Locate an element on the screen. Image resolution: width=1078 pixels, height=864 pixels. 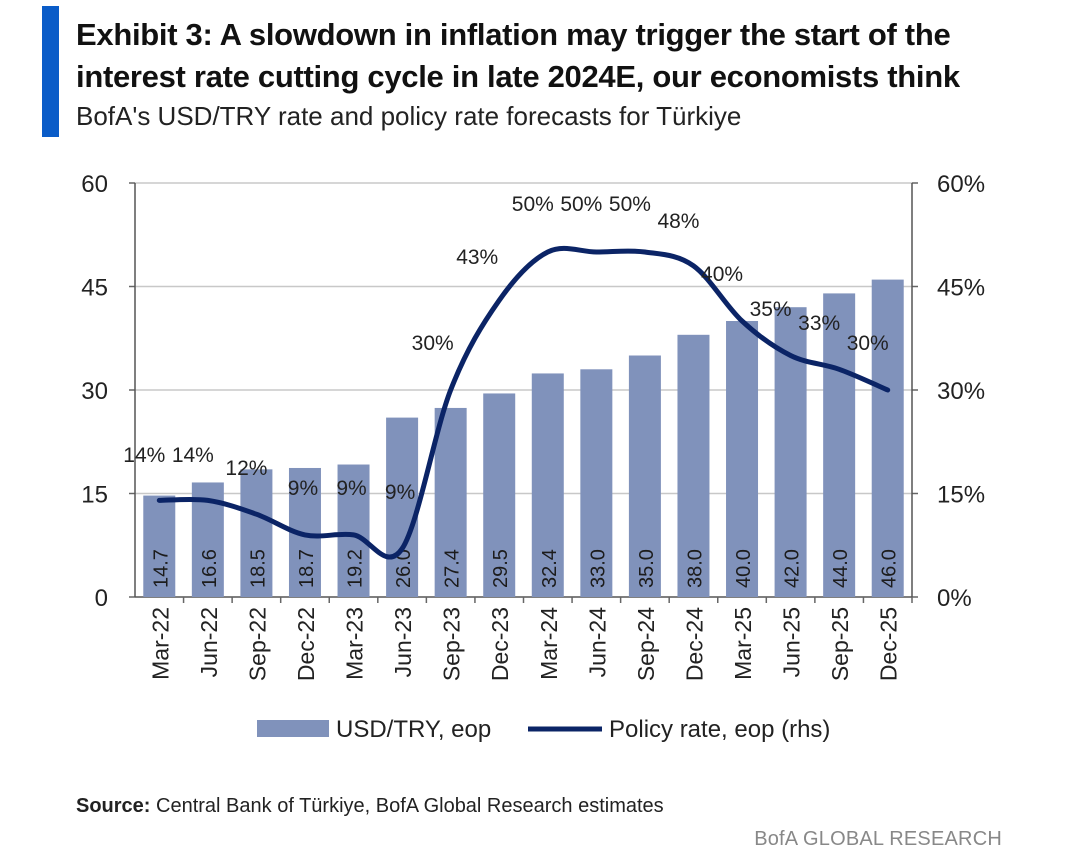
x-axis-tick-label: Dec-22 is located at coordinates (306, 644).